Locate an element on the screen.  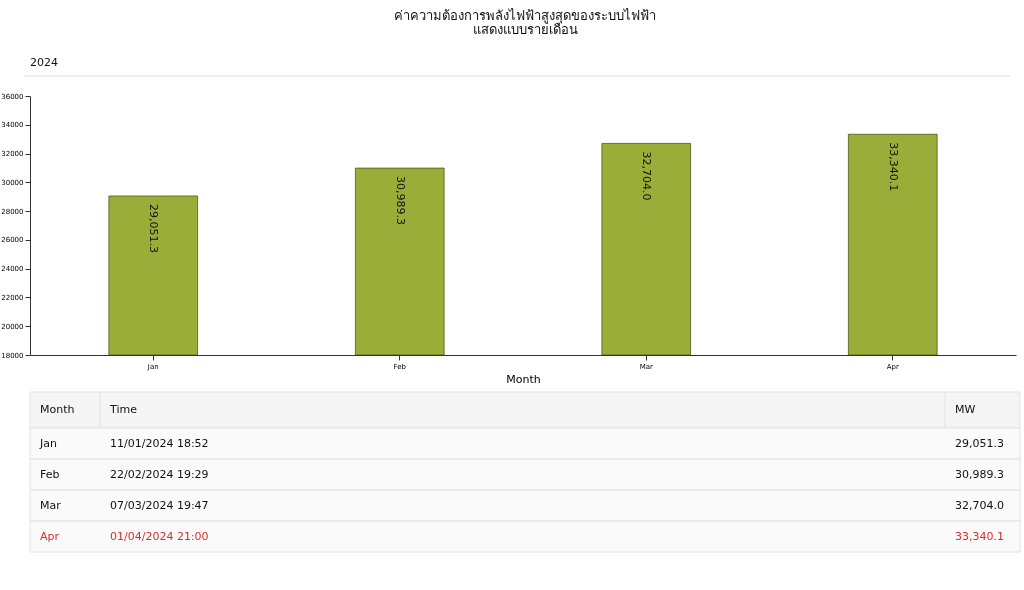
text: 2024 is located at coordinates (44, 62).